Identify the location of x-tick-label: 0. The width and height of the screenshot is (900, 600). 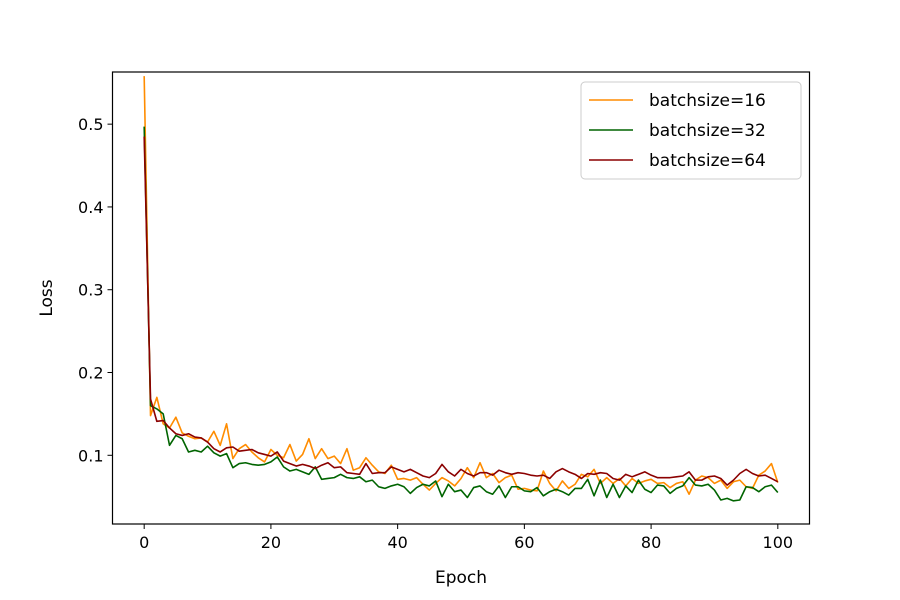
(144, 542).